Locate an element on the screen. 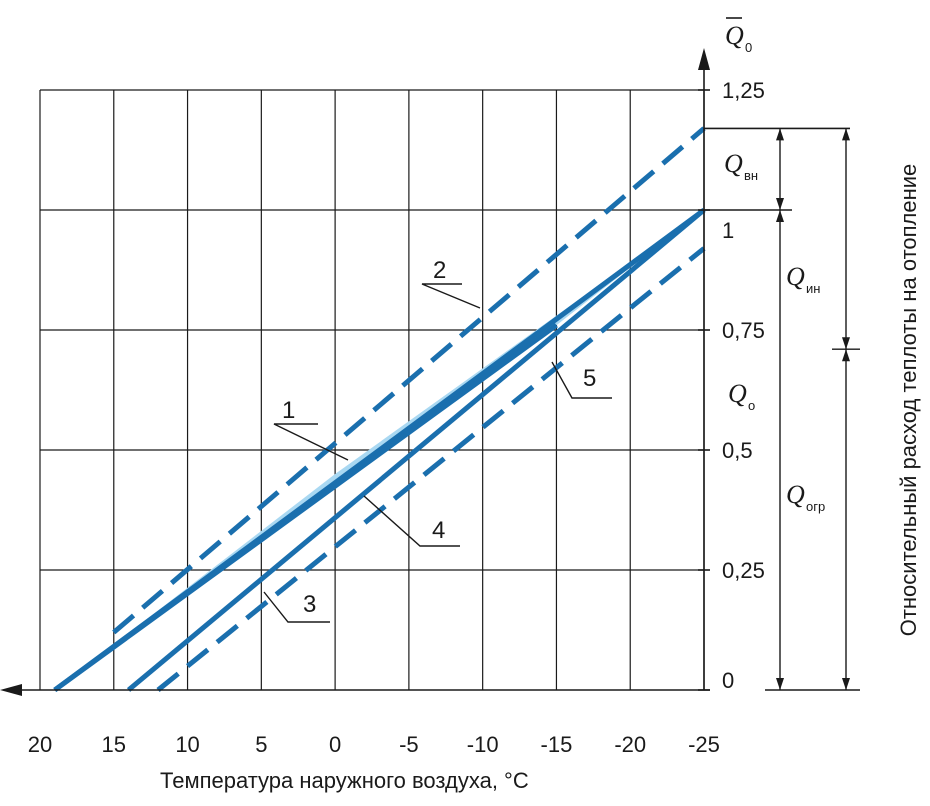 This screenshot has width=930, height=806. y-tick-label: 1,25 is located at coordinates (743, 90).